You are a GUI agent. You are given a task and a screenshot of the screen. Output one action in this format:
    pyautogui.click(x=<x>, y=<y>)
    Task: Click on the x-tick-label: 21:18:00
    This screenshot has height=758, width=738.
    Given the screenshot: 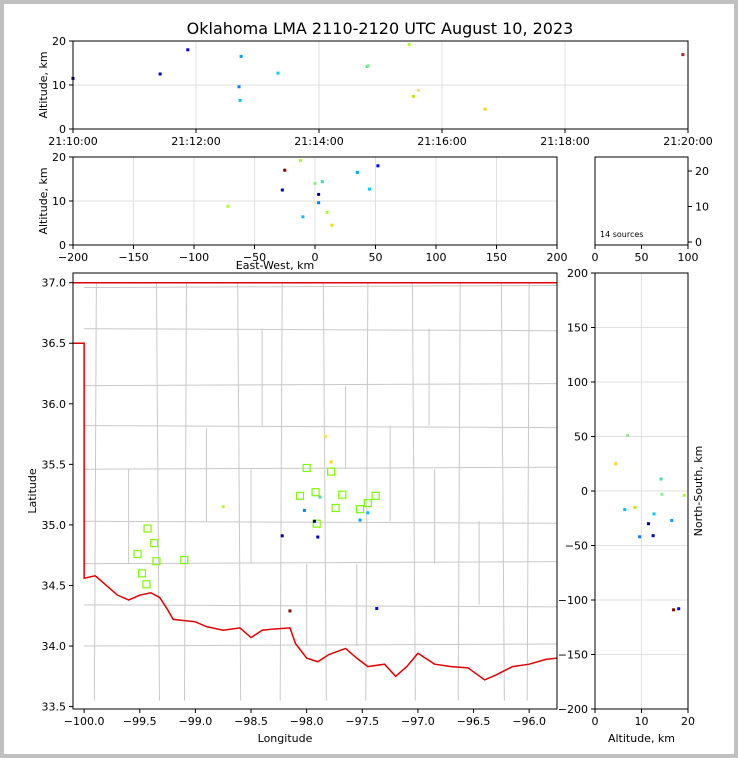 What is the action you would take?
    pyautogui.click(x=564, y=141)
    